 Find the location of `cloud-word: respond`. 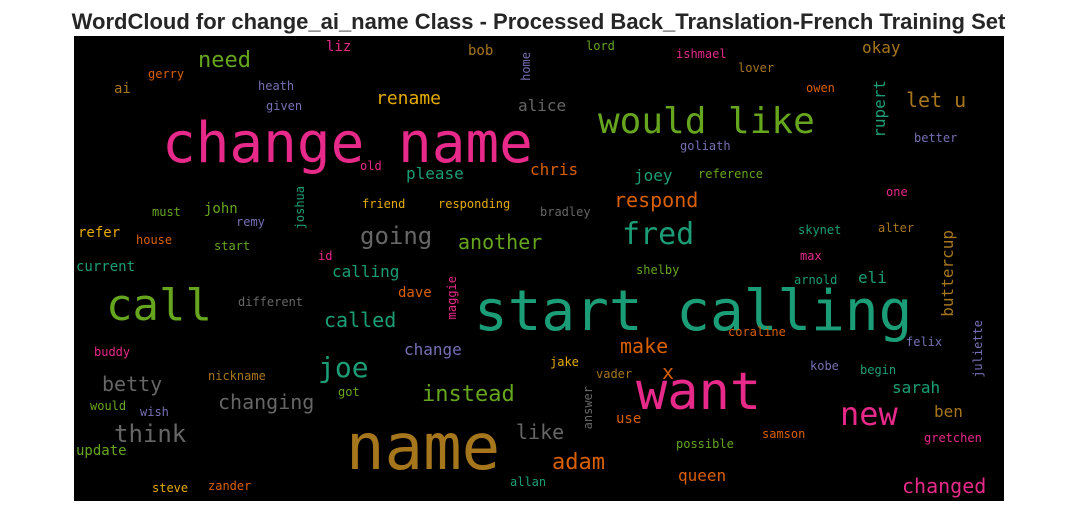

cloud-word: respond is located at coordinates (656, 200).